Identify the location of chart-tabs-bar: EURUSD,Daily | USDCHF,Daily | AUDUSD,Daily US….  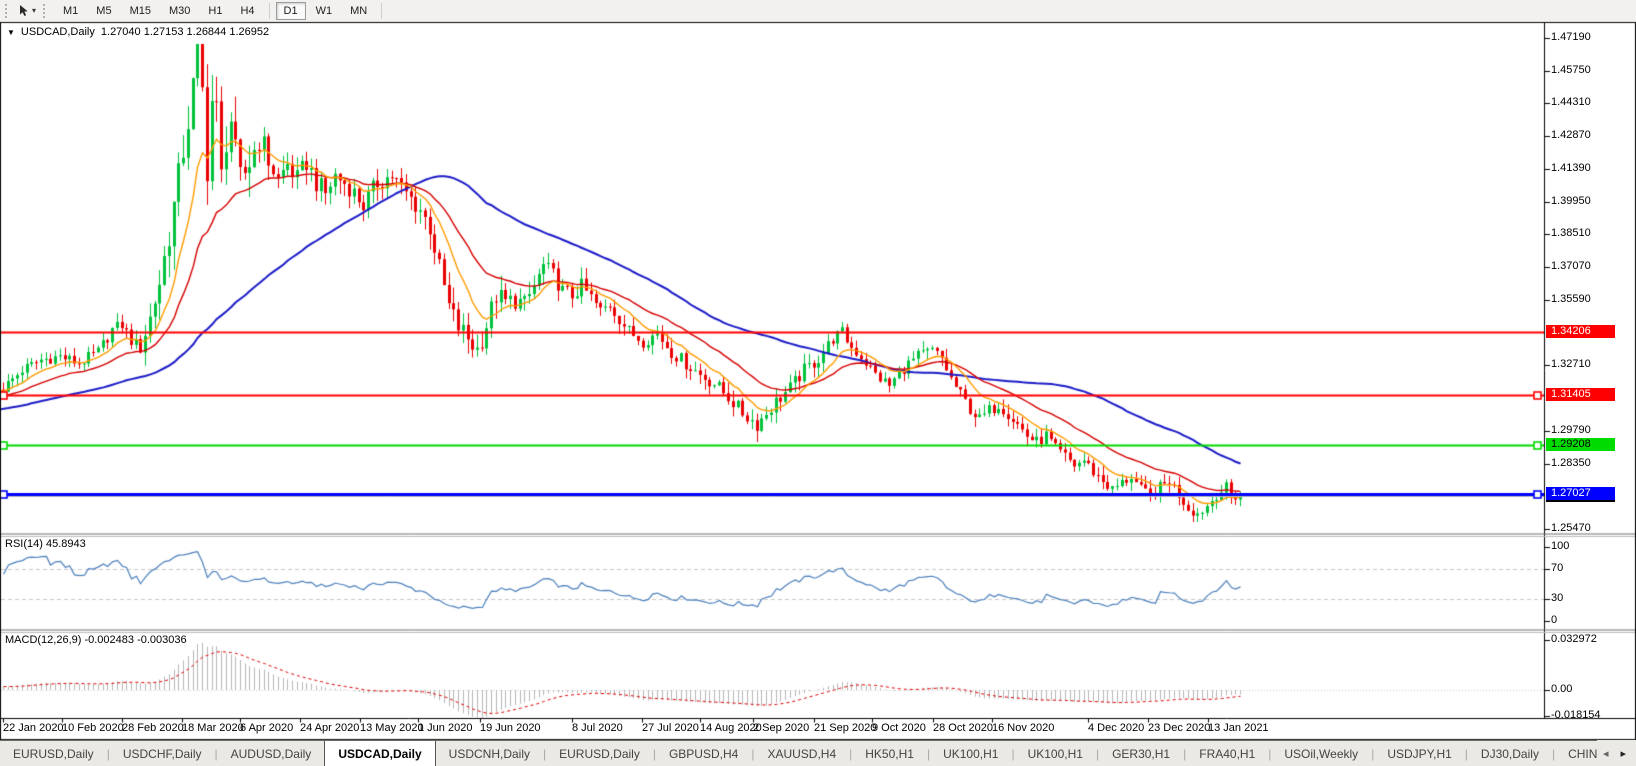
(818, 753).